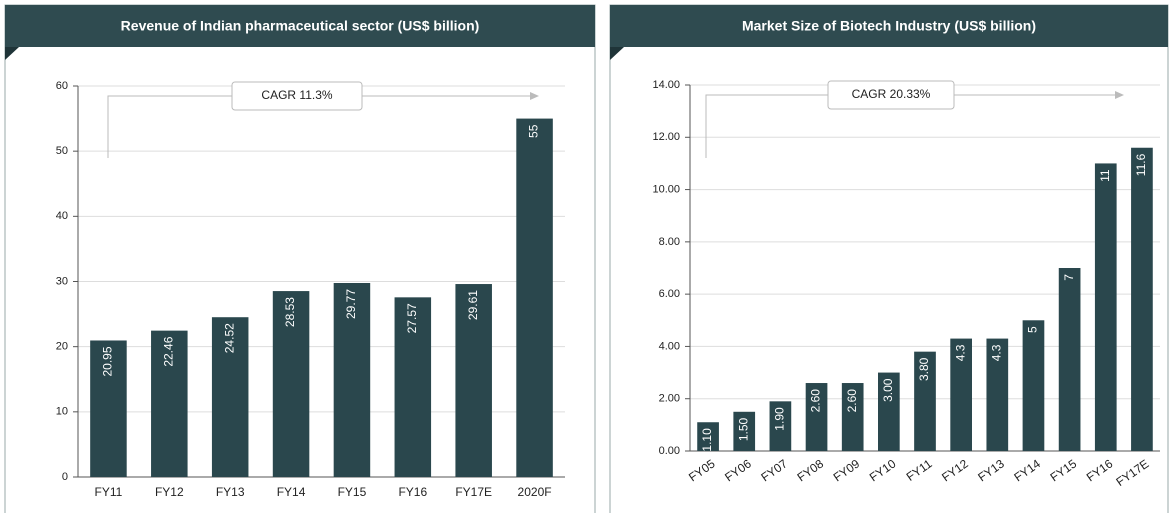  I want to click on y-tick-label: 0.00, so click(669, 451).